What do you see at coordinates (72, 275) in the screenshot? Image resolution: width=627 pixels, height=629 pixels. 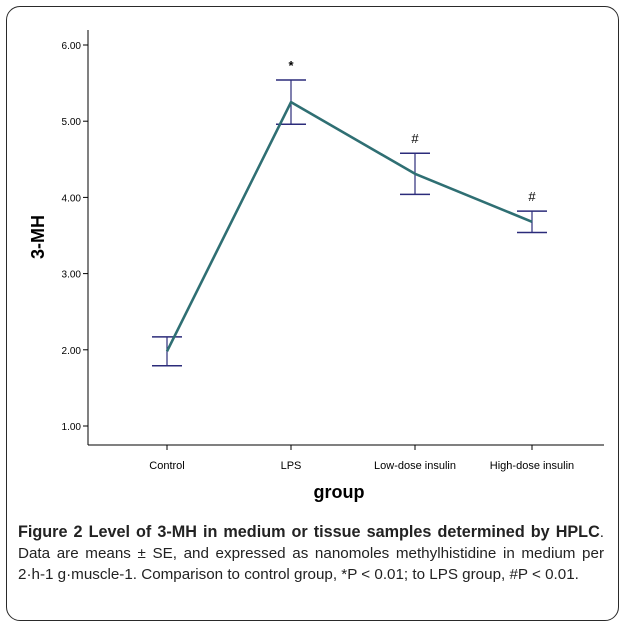 I see `y-tick-label: 3.00` at bounding box center [72, 275].